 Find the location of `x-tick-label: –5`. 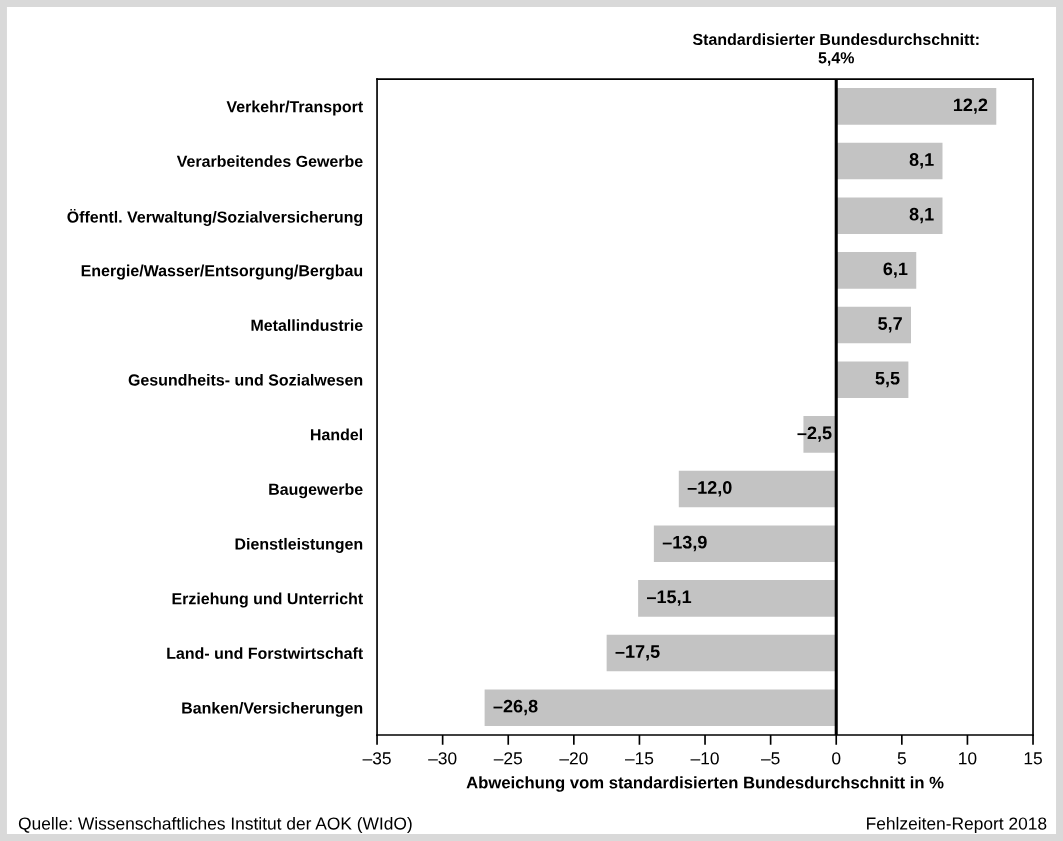

x-tick-label: –5 is located at coordinates (770, 758).